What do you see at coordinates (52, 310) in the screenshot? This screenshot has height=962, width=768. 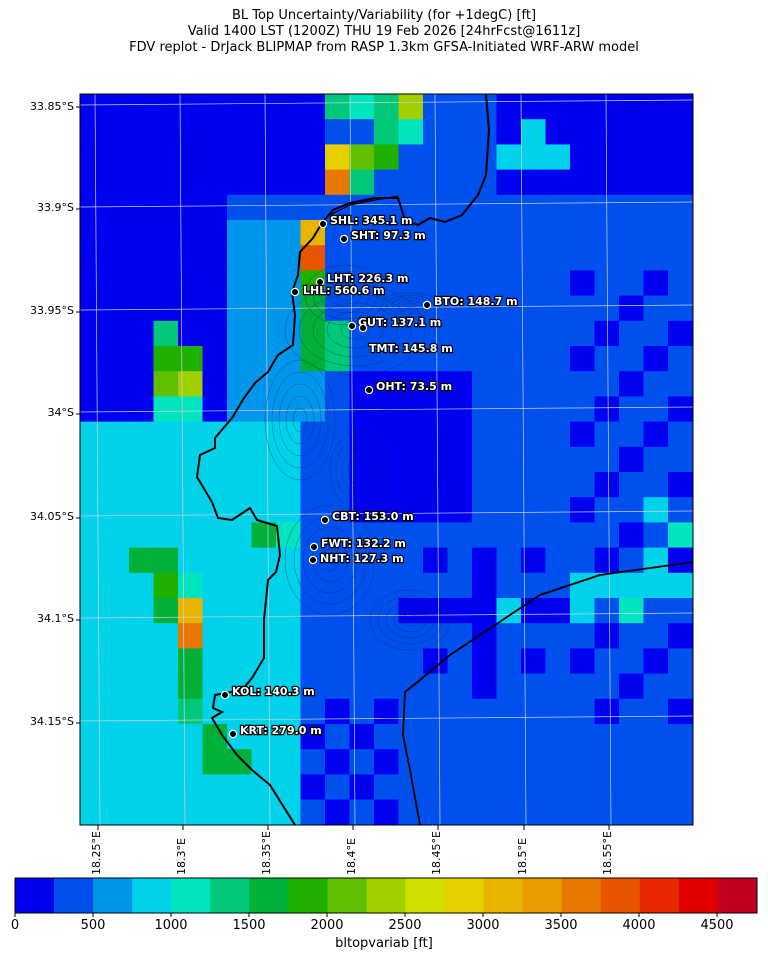 I see `lat-label-33-95: 33.95°S` at bounding box center [52, 310].